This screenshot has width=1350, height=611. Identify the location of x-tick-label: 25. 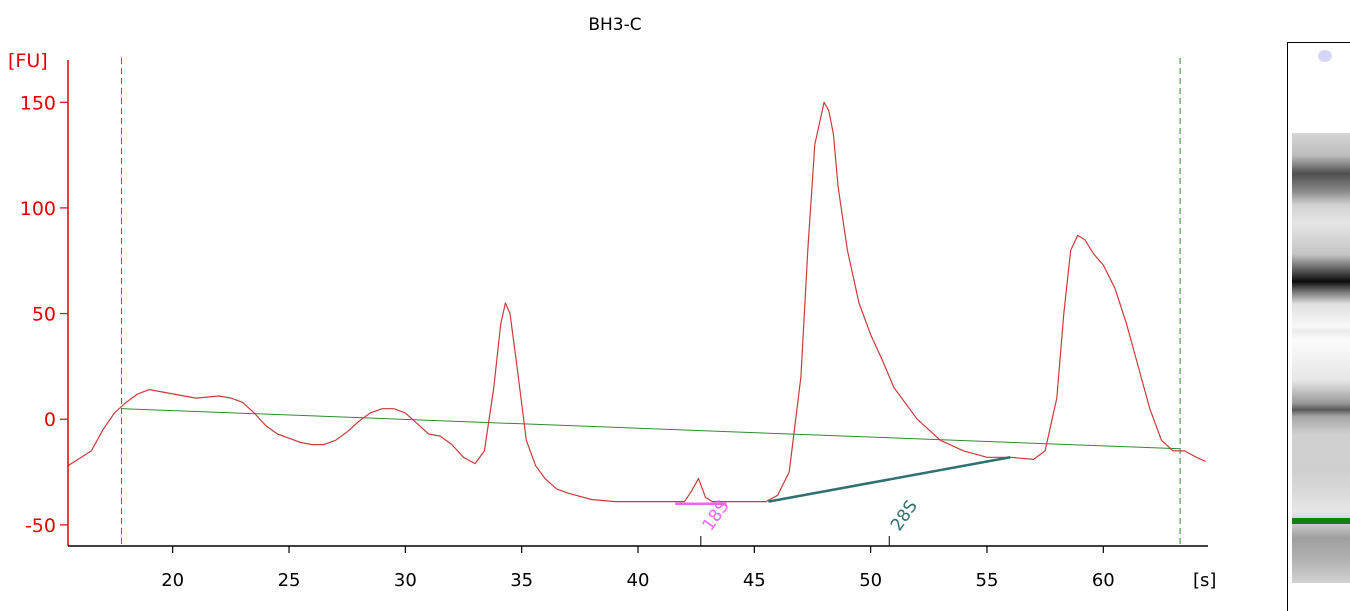
(289, 580).